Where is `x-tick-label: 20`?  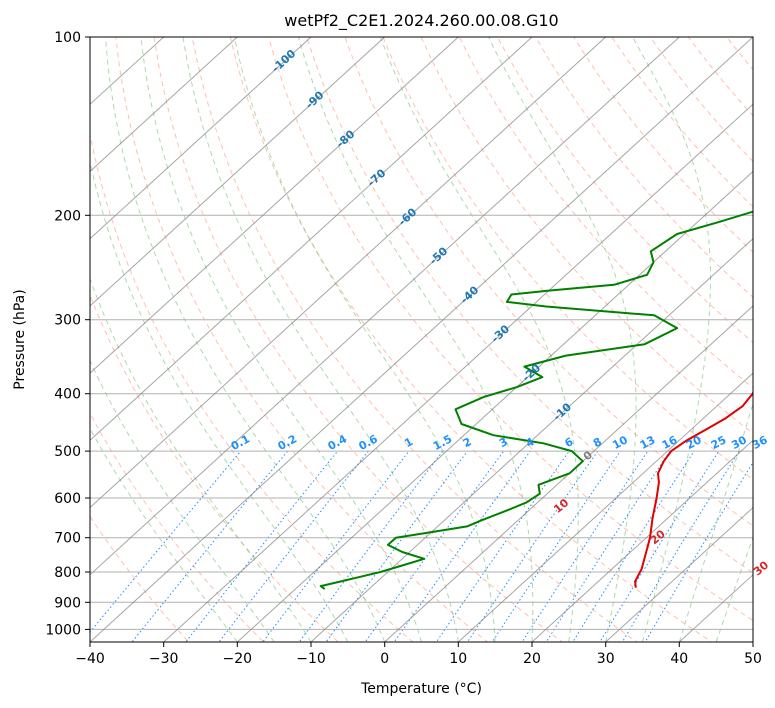 x-tick-label: 20 is located at coordinates (532, 659).